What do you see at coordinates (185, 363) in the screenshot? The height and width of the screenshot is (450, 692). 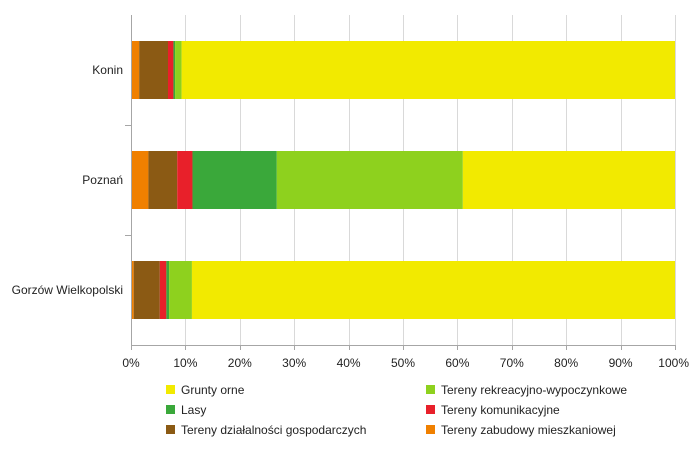 I see `x-tick-label: 10%` at bounding box center [185, 363].